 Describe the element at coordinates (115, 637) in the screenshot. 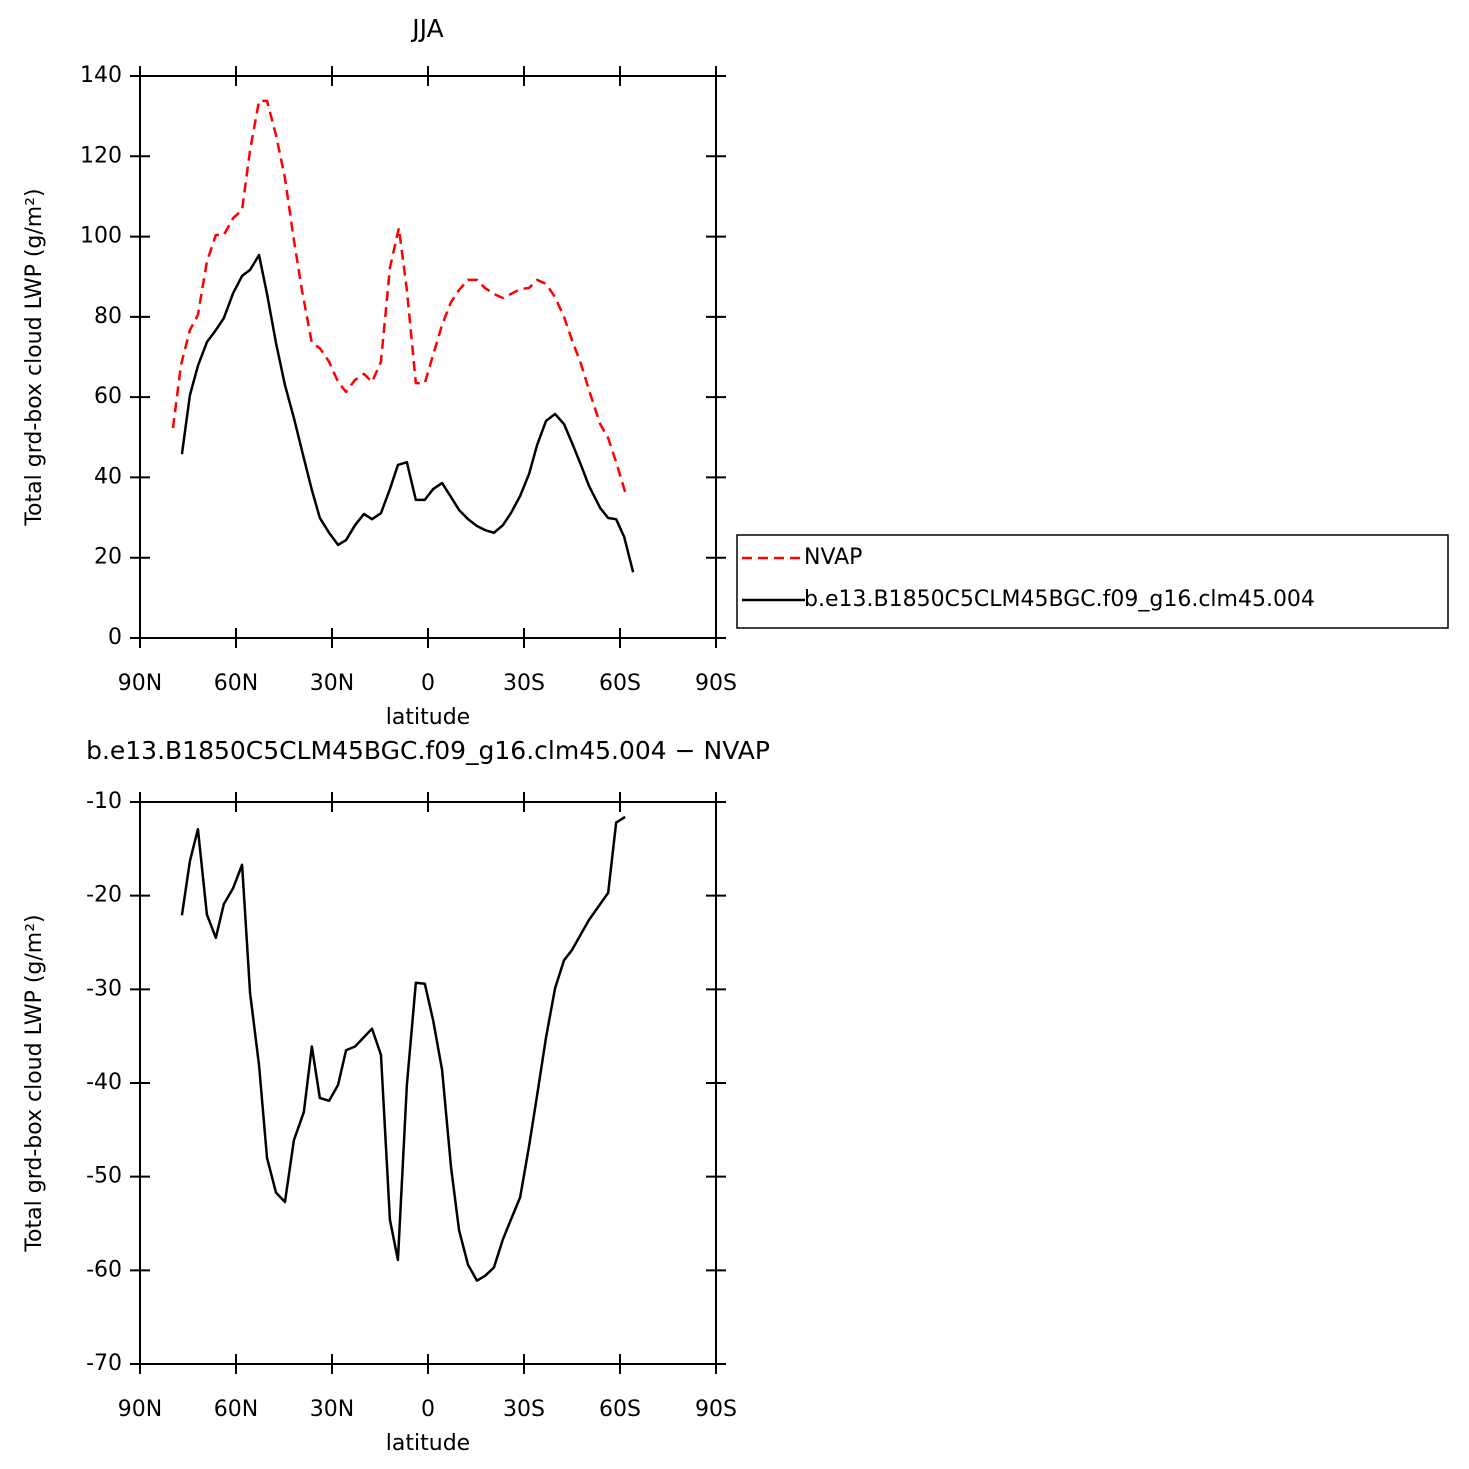

I see `y-tick-label: 0` at that location.